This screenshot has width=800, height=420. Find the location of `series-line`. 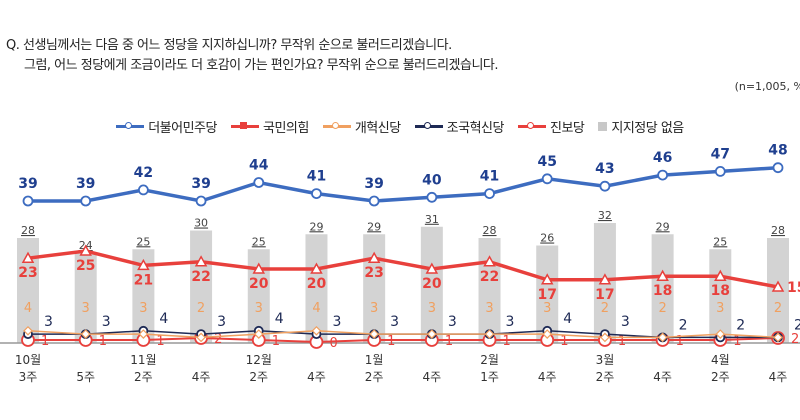

series-line is located at coordinates (403, 334).